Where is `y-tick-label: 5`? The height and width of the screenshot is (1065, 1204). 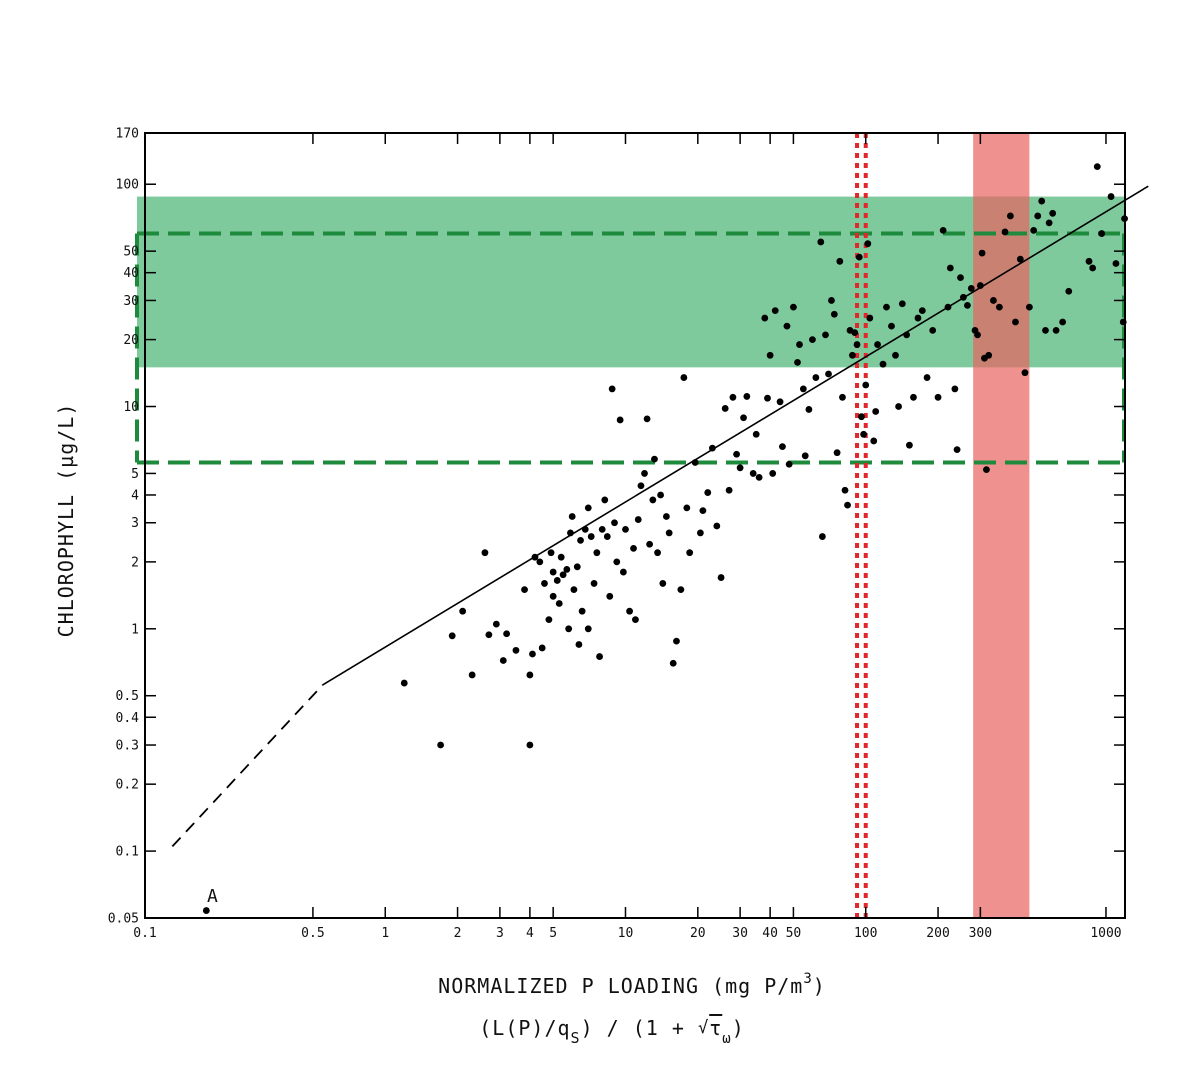
y-tick-label: 5 is located at coordinates (135, 474).